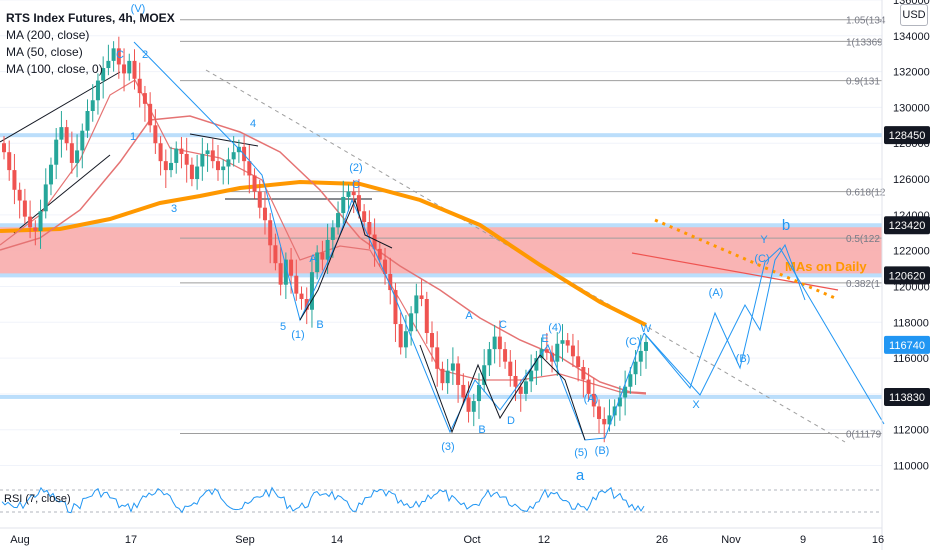  What do you see at coordinates (37, 499) in the screenshot?
I see `rsi-legend: RSI (7, close)` at bounding box center [37, 499].